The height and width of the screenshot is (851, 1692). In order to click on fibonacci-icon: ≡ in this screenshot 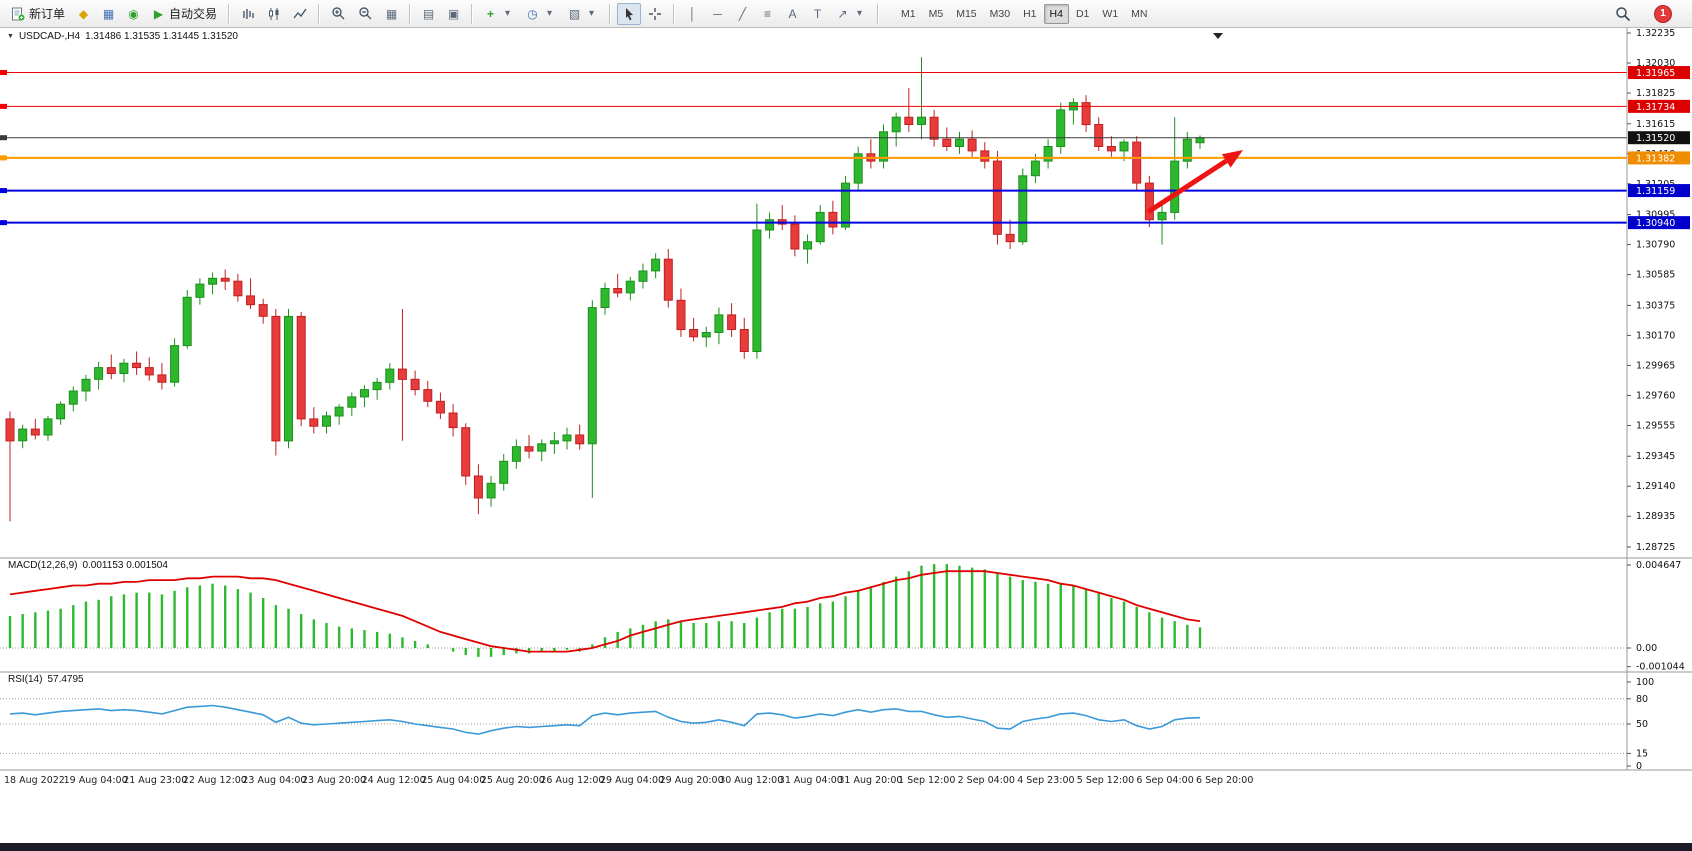, I will do `click(768, 13)`.